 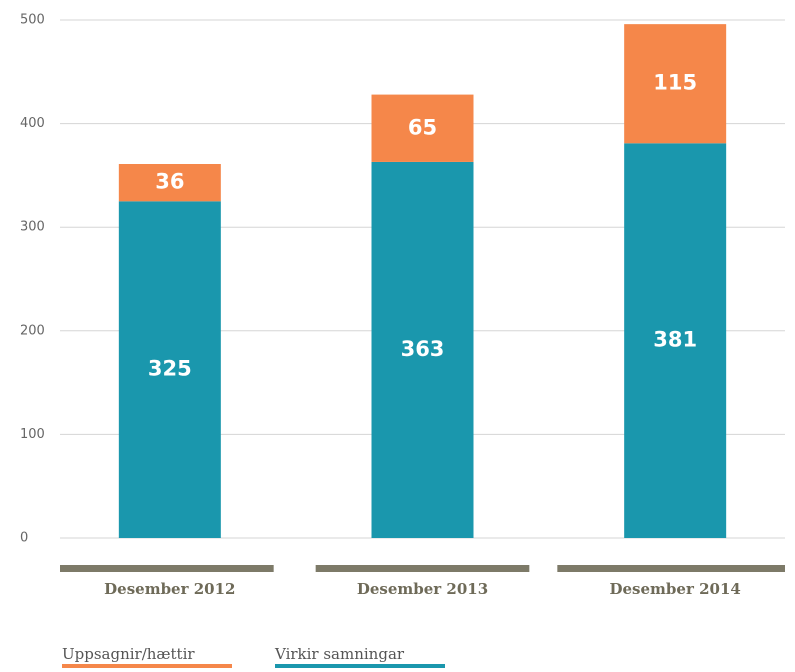 What do you see at coordinates (32, 123) in the screenshot?
I see `y-tick-label: 400` at bounding box center [32, 123].